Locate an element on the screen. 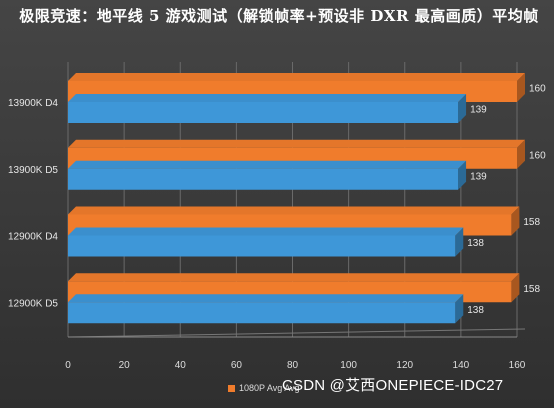 The height and width of the screenshot is (408, 554). category-label: 13900K D5 is located at coordinates (33, 170).